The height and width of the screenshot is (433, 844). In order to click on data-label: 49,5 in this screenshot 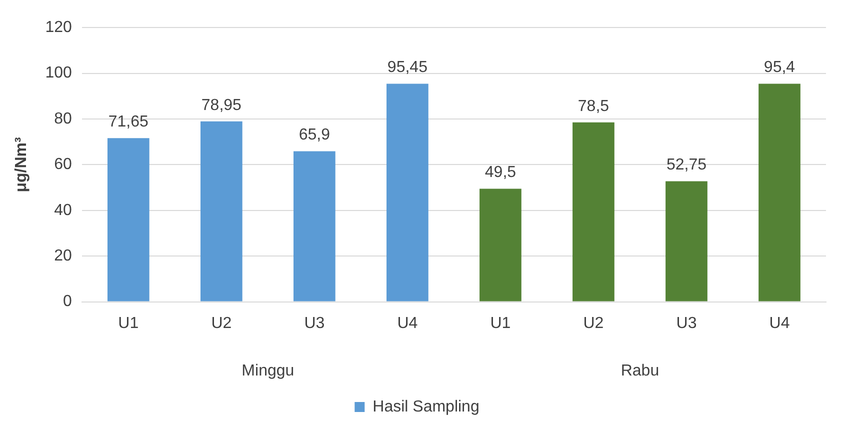, I will do `click(500, 173)`.